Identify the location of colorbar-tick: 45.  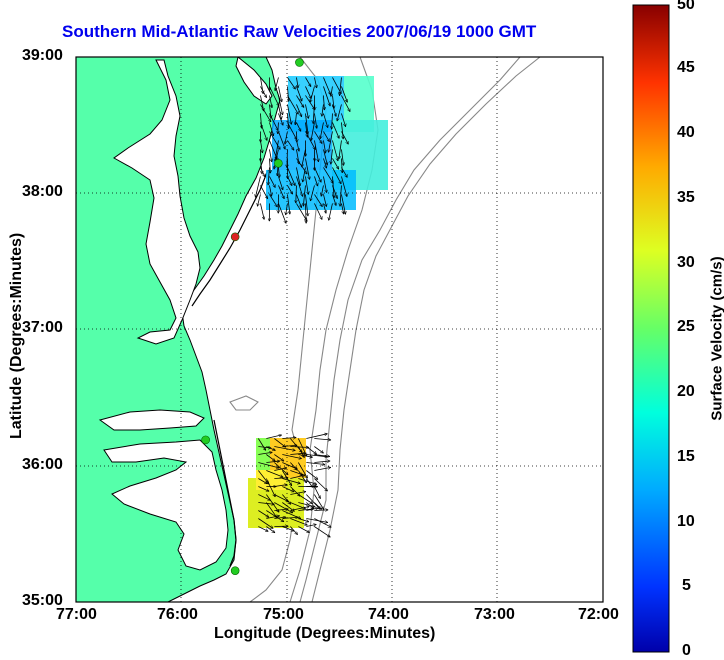
(686, 68).